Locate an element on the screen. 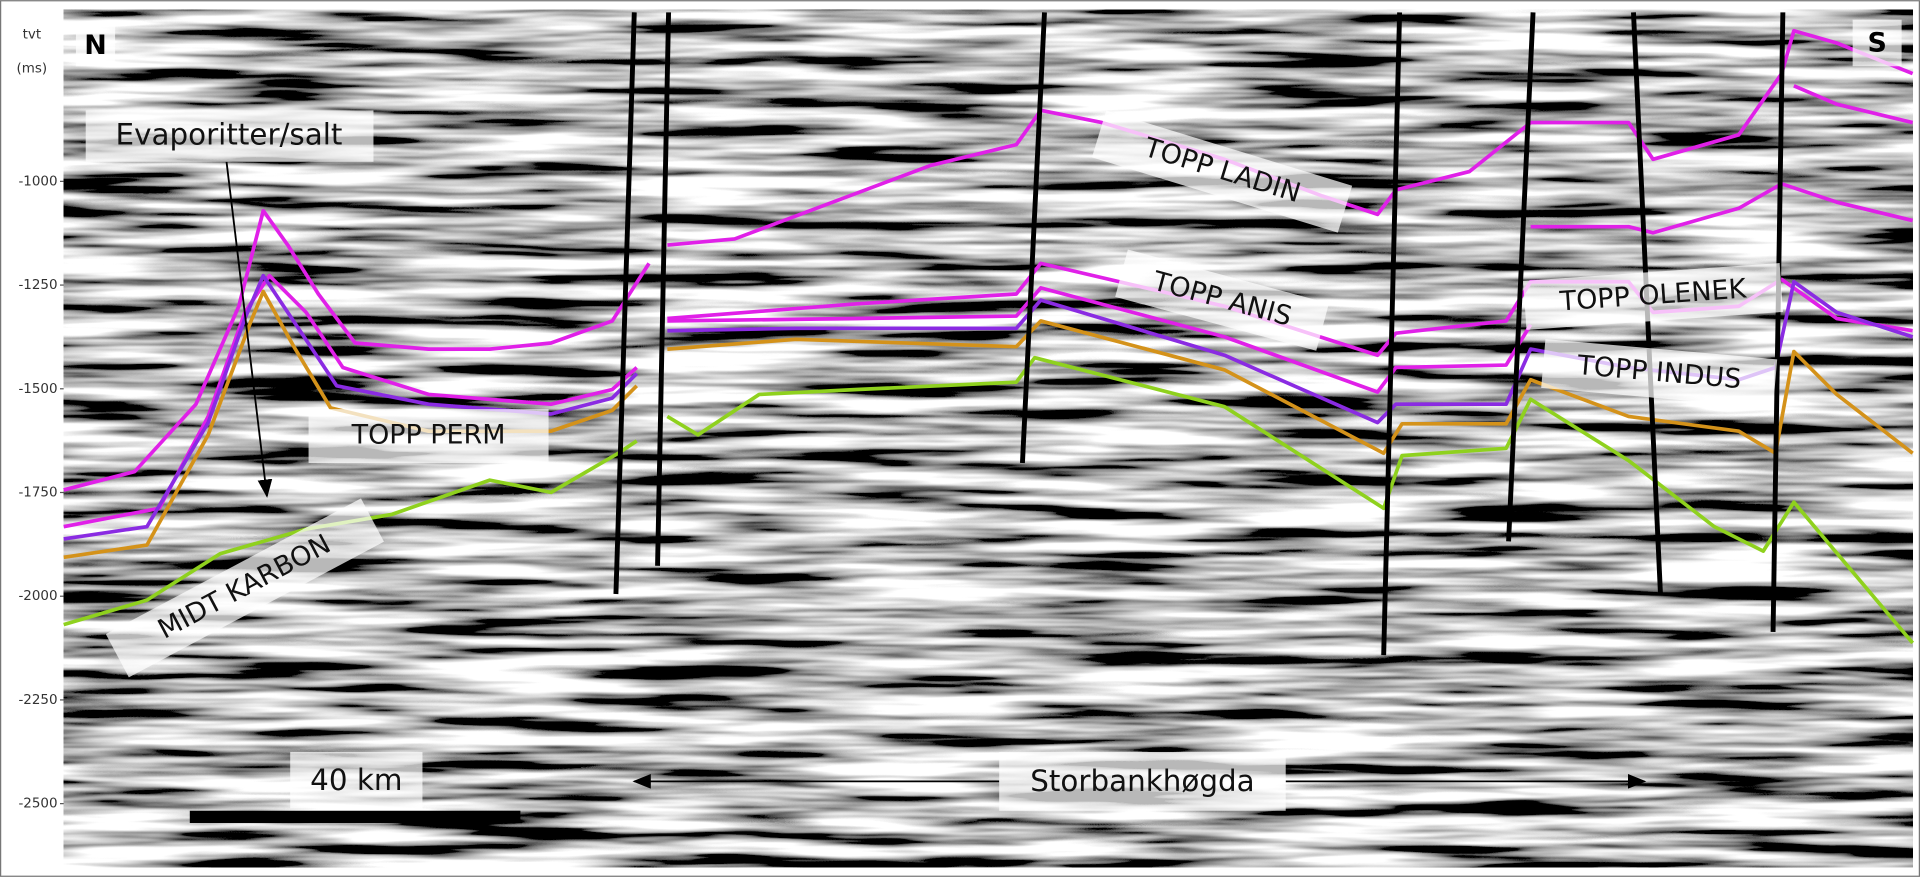 This screenshot has height=877, width=1920. scale-bar: 40 km is located at coordinates (355, 787).